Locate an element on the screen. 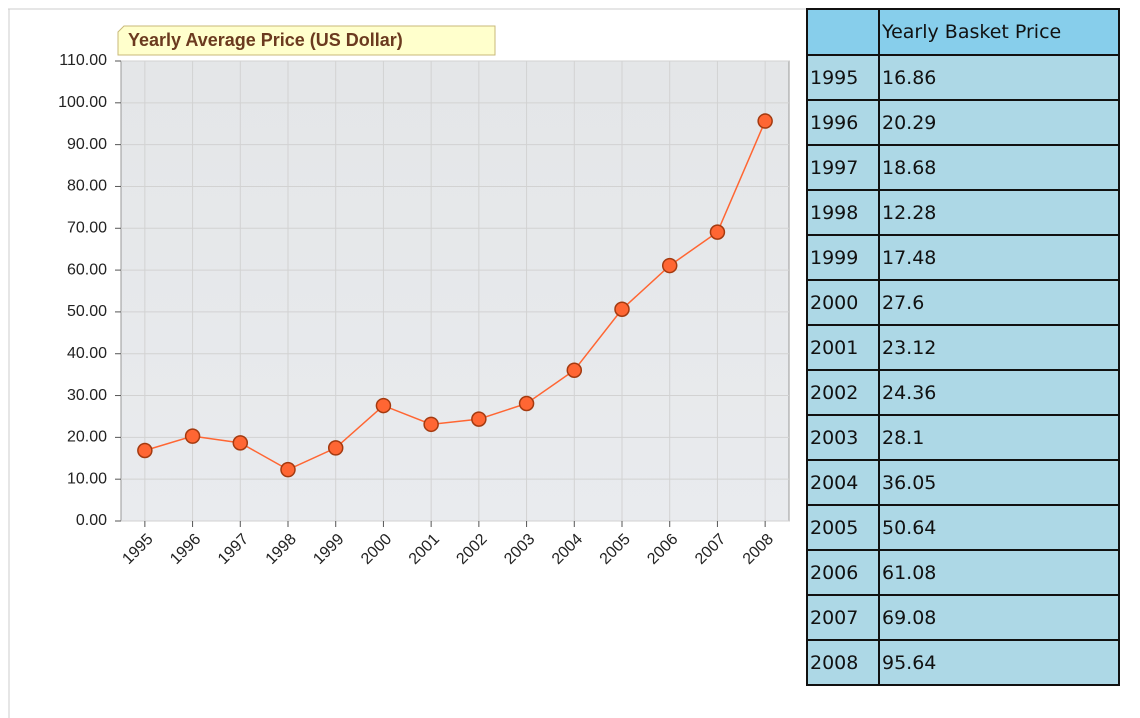 This screenshot has height=718, width=1140. table-row: 2005 50.64 is located at coordinates (963, 527).